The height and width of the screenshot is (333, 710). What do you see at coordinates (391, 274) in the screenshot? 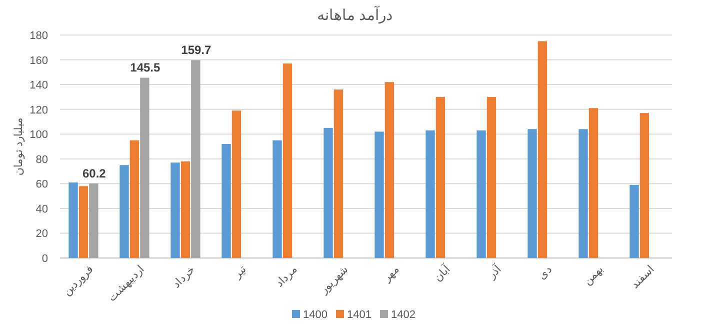
I see `x-tick-label: مهر` at bounding box center [391, 274].